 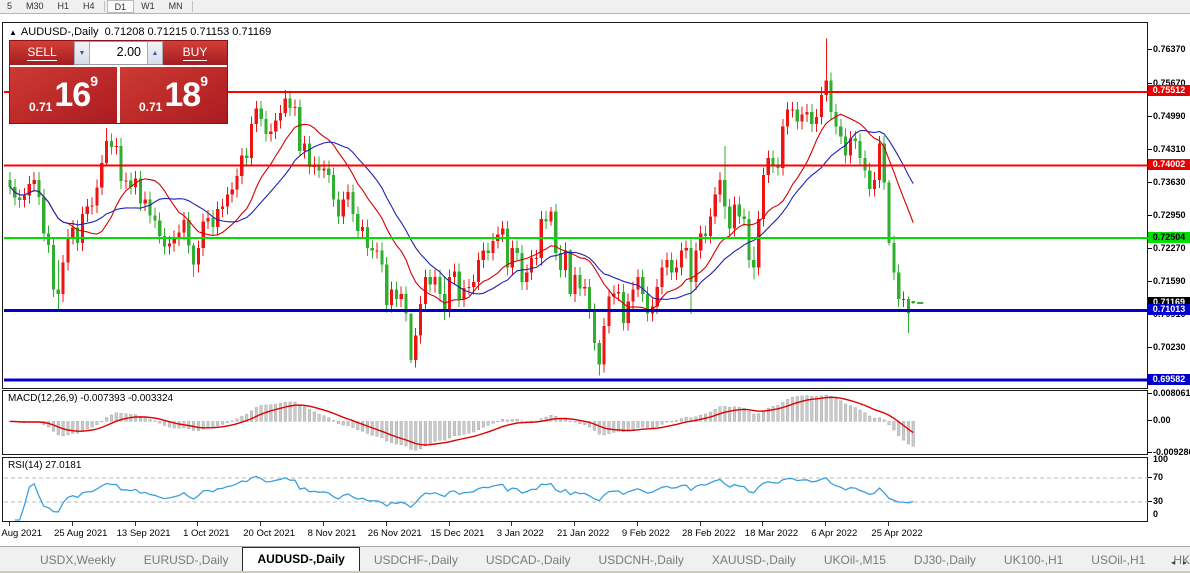 What do you see at coordinates (1158, 476) in the screenshot?
I see `rsi-axis-label: 70` at bounding box center [1158, 476].